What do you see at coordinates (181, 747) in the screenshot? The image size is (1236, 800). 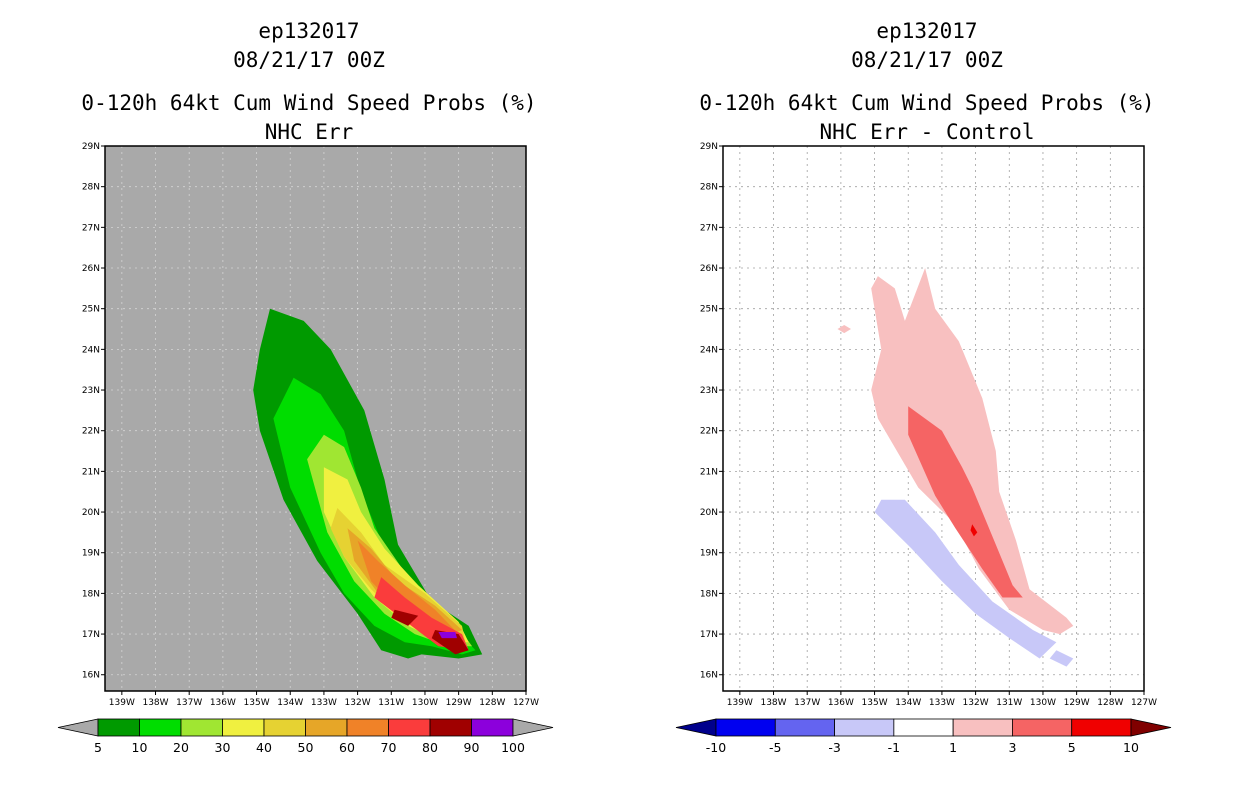 I see `colorbar-label: 20` at bounding box center [181, 747].